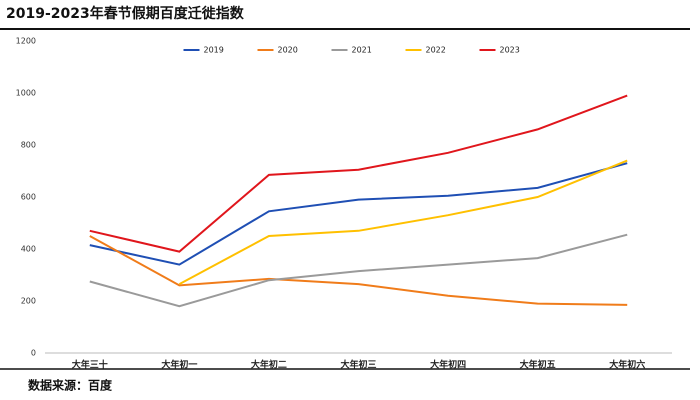  What do you see at coordinates (179, 365) in the screenshot?
I see `x-tick-label: 大年初一` at bounding box center [179, 365].